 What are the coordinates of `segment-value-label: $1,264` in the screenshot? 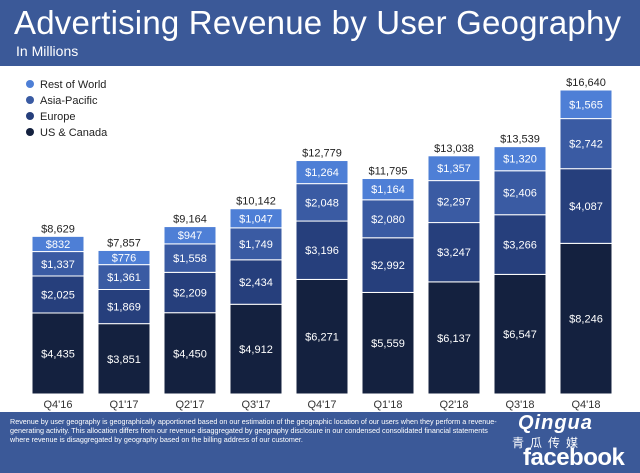 It's located at (322, 173).